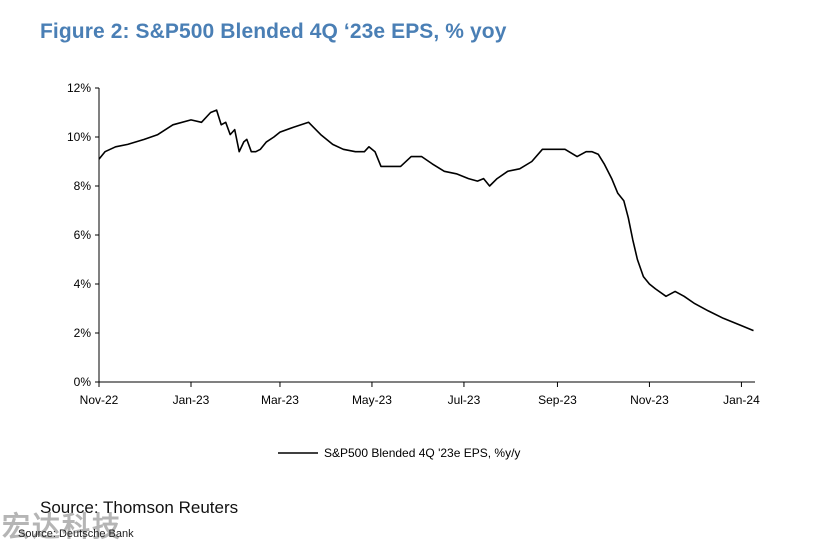 This screenshot has width=819, height=545. Describe the element at coordinates (83, 284) in the screenshot. I see `y-tick-label: 4%` at that location.